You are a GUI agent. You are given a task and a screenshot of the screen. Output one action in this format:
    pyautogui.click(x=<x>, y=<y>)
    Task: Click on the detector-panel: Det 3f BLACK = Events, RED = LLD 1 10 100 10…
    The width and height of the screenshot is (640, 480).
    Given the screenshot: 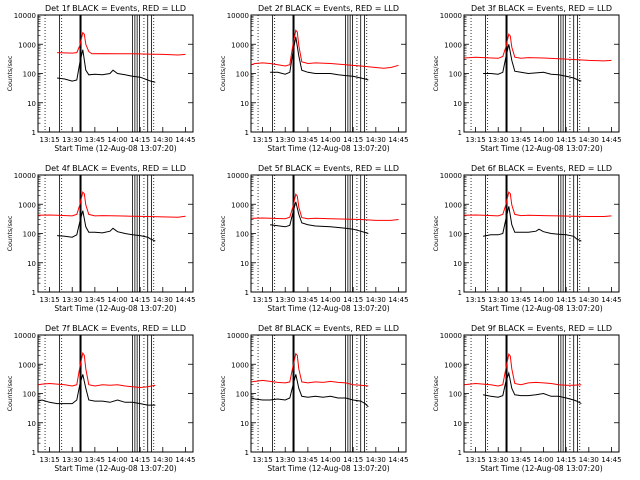 What is the action you would take?
    pyautogui.click(x=527, y=78)
    